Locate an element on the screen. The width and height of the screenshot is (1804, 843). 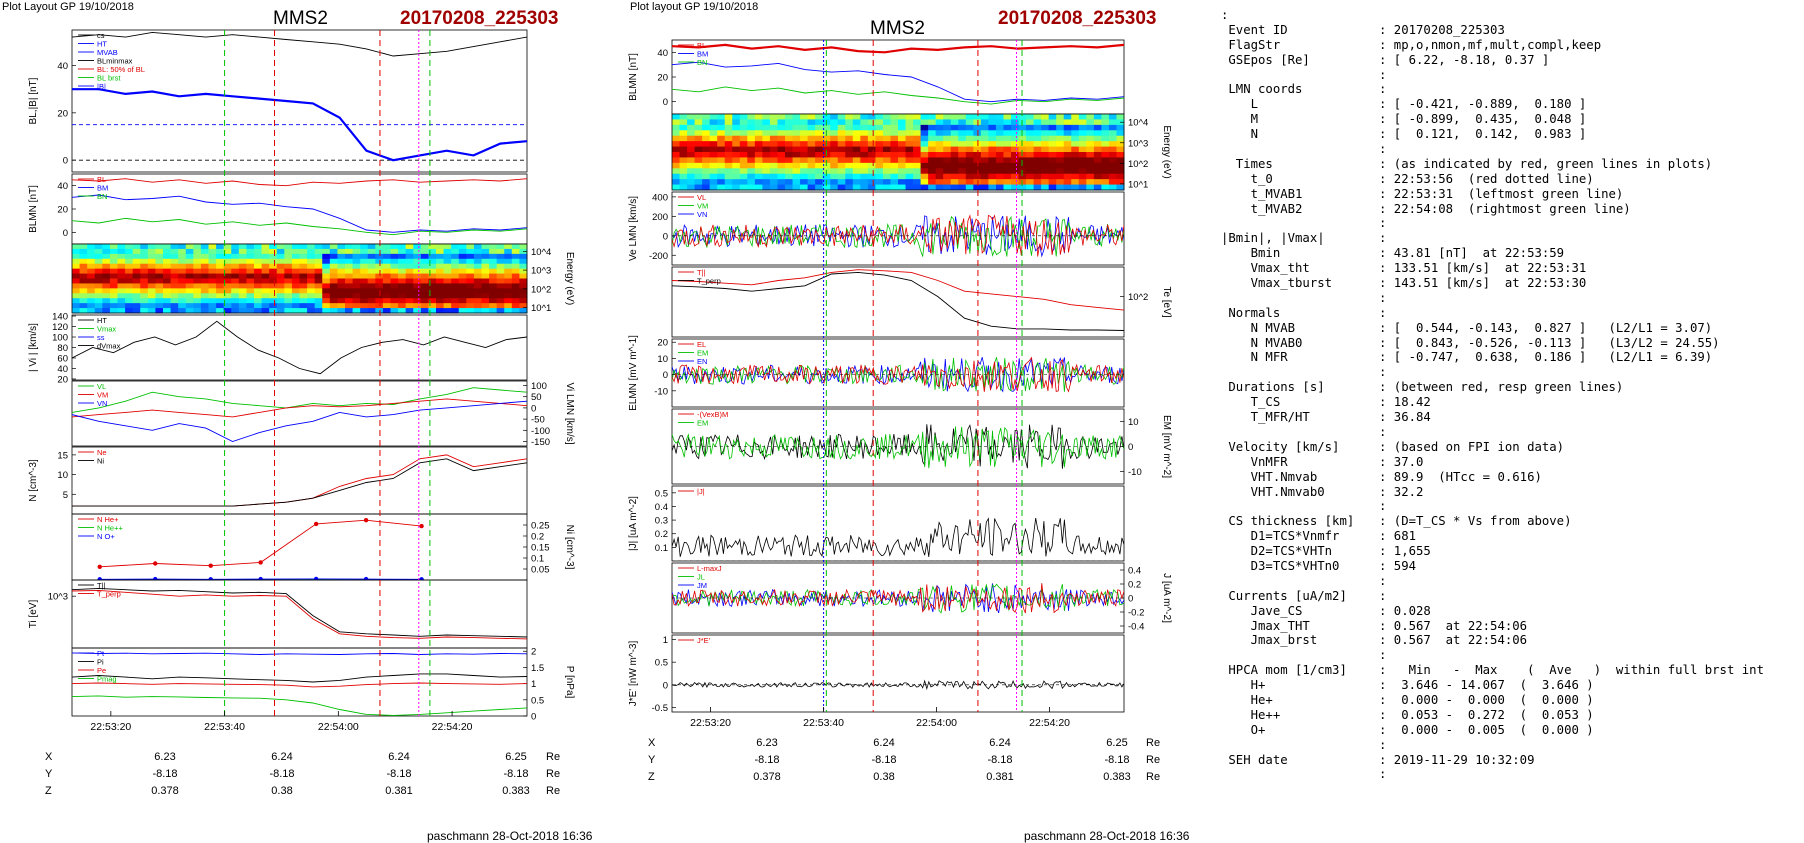
y-tick-label: 0.3 is located at coordinates (661, 521).